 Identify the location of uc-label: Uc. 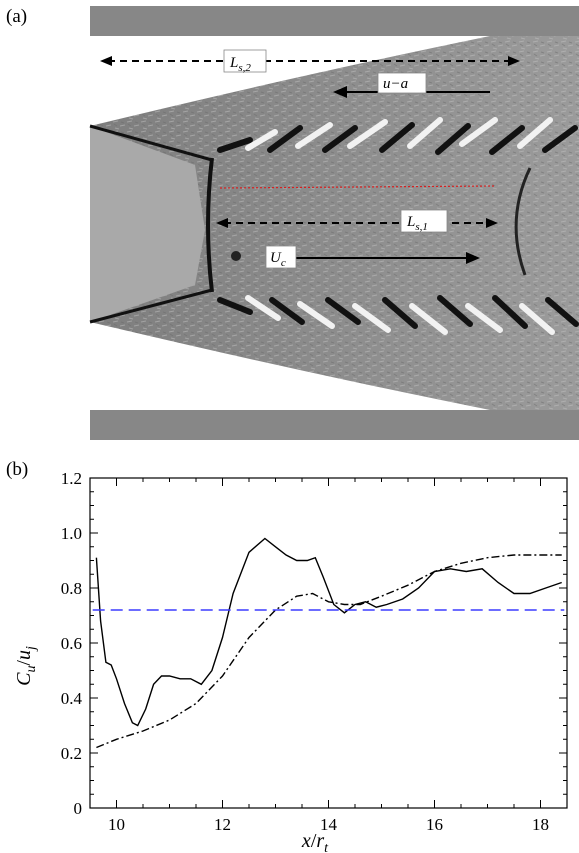
(278, 259).